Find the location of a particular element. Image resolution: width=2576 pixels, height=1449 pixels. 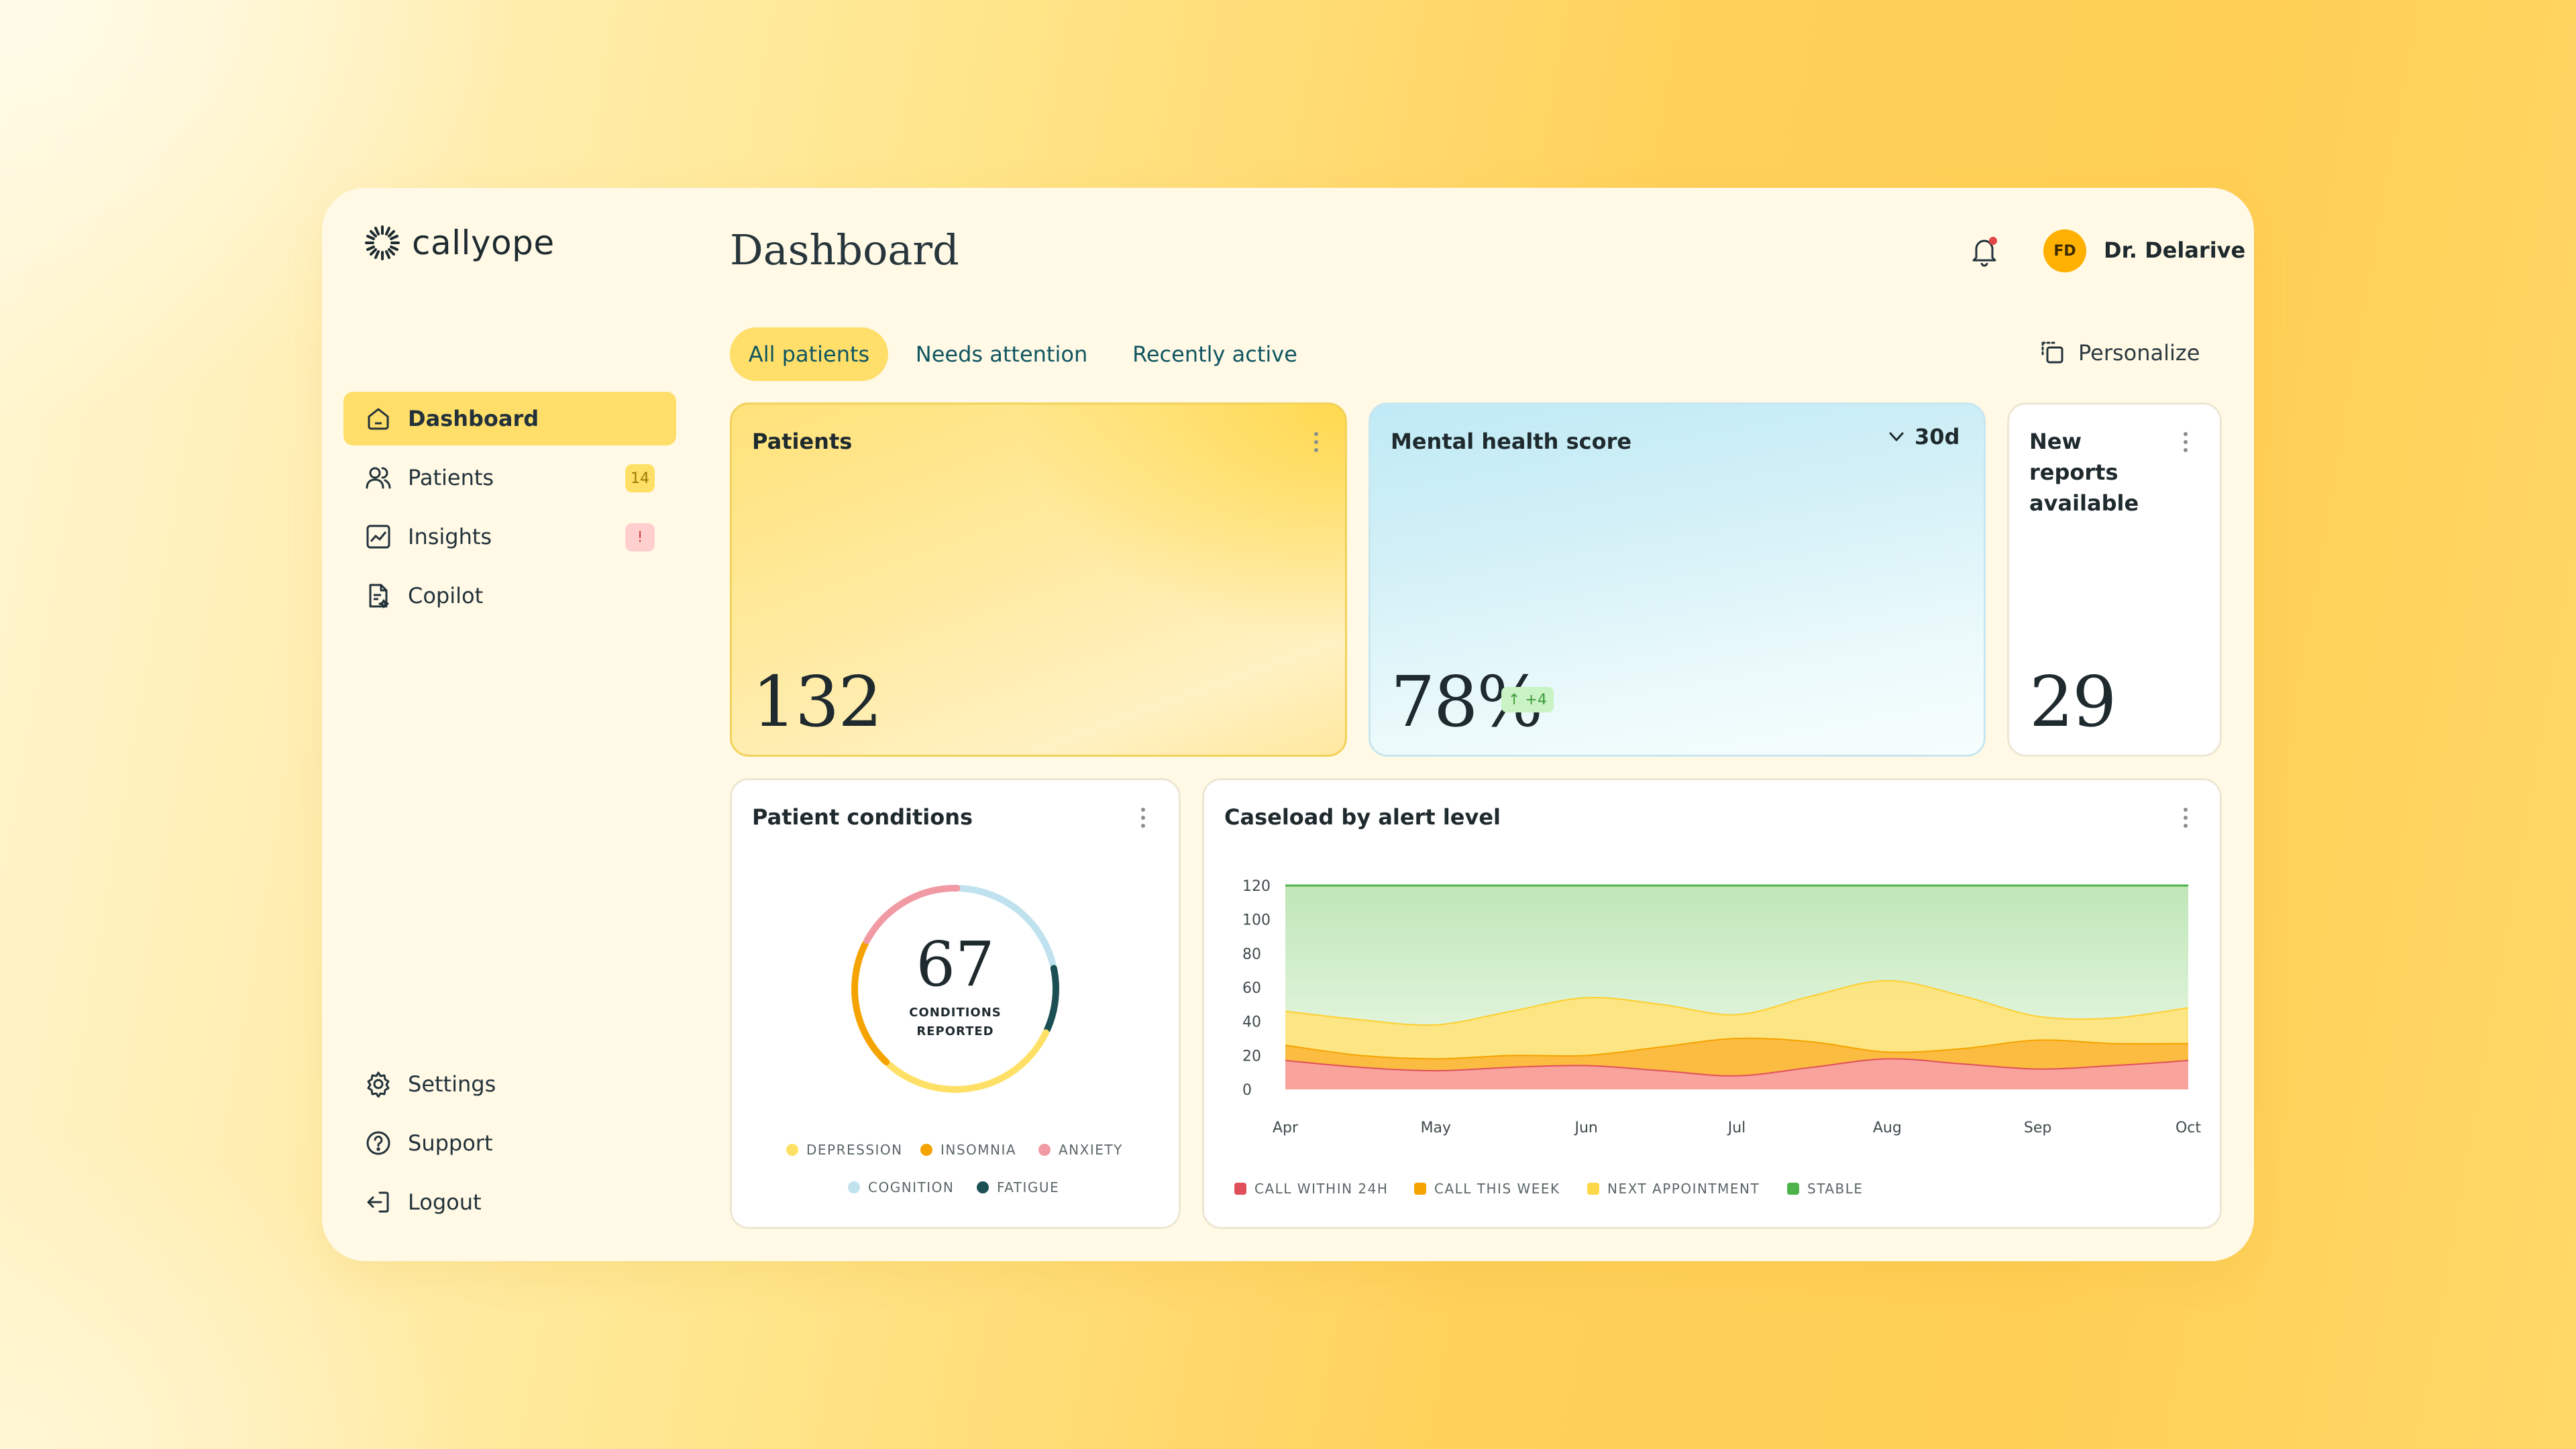

x-tick-label: Sep is located at coordinates (2037, 1128).